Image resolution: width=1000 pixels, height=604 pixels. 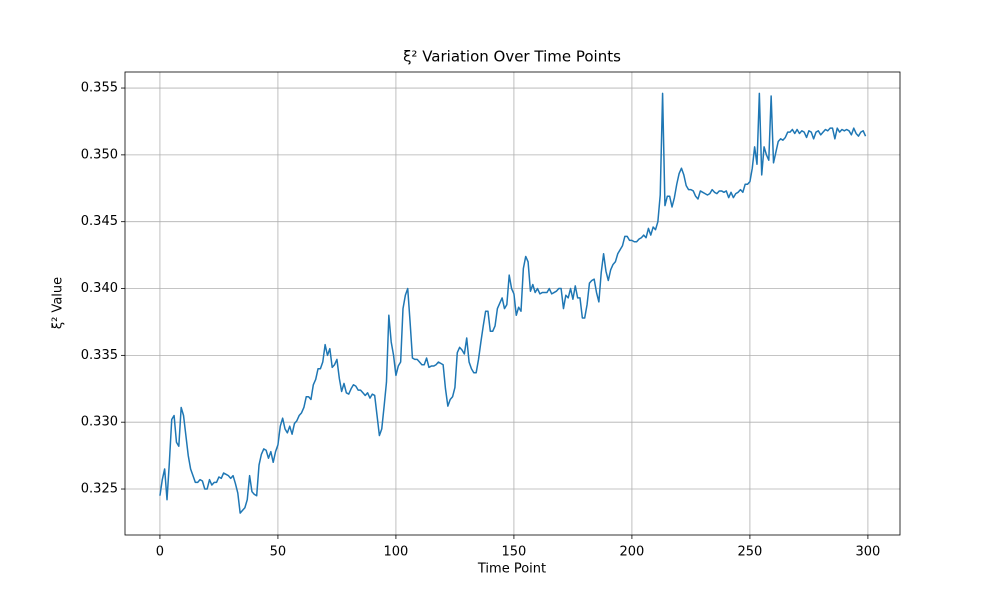 I want to click on y-tick-label: 0.355, so click(x=99, y=88).